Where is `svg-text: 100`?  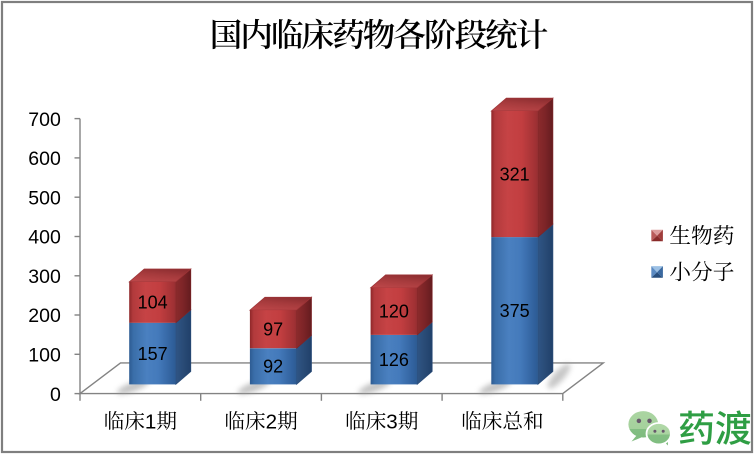 svg-text: 100 is located at coordinates (44, 356).